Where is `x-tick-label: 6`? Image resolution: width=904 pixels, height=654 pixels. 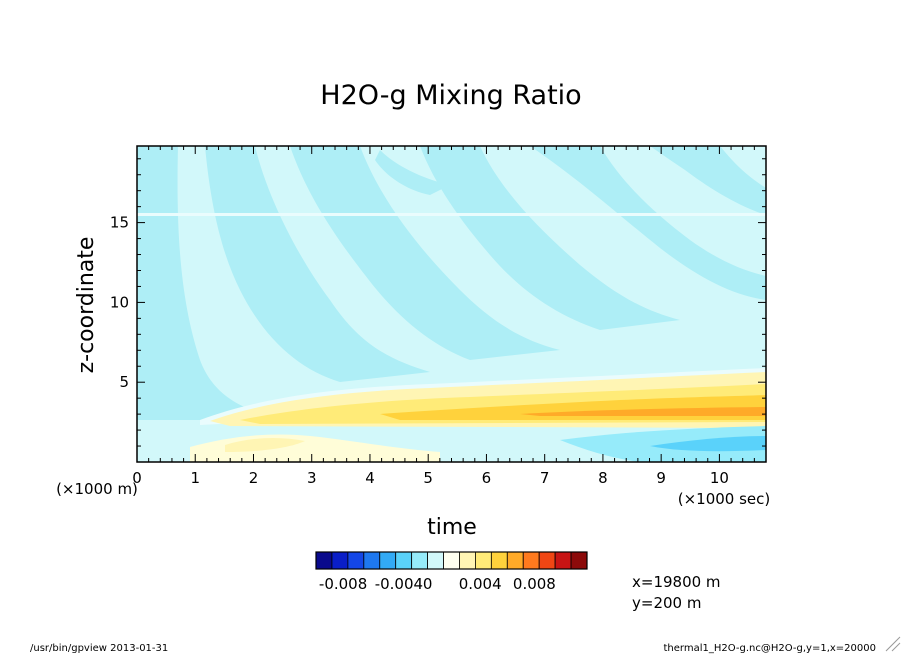
x-tick-label: 6 is located at coordinates (487, 478).